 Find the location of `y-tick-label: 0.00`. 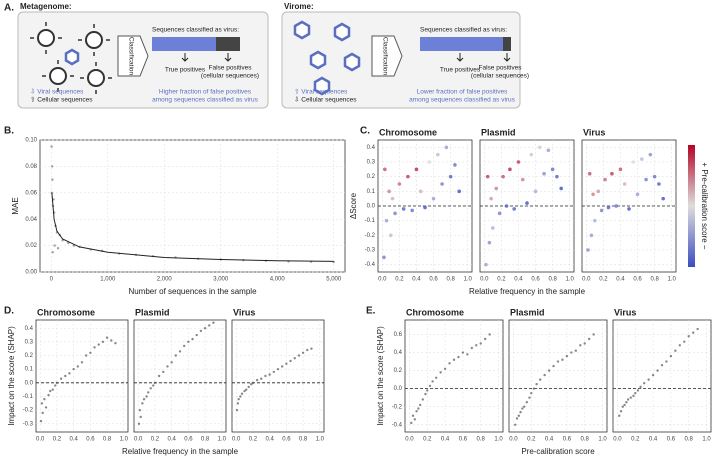

y-tick-label: 0.00 is located at coordinates (31, 273).